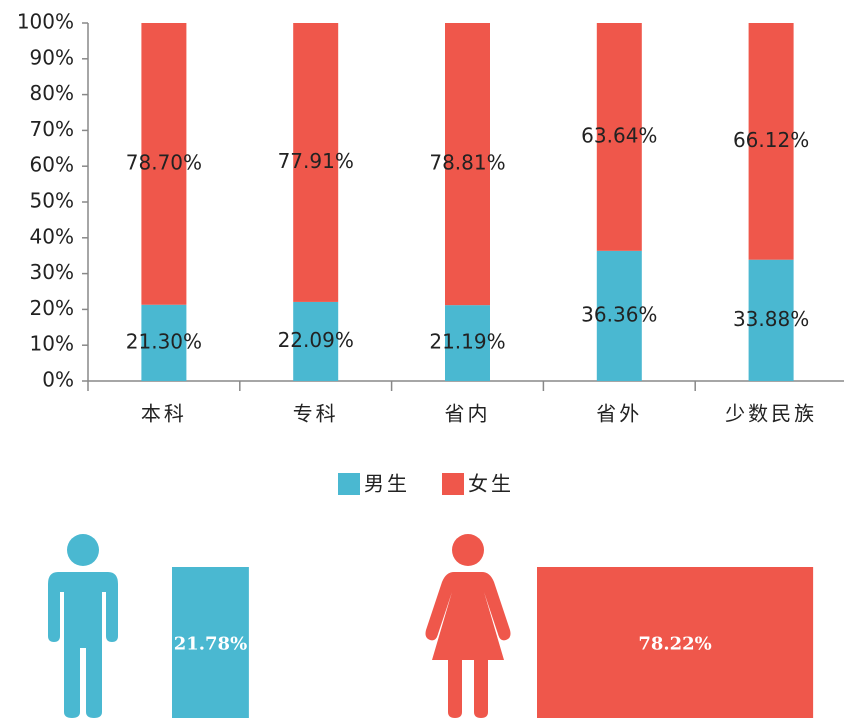  Describe the element at coordinates (52, 201) in the screenshot. I see `y-tick-label: 50%` at that location.